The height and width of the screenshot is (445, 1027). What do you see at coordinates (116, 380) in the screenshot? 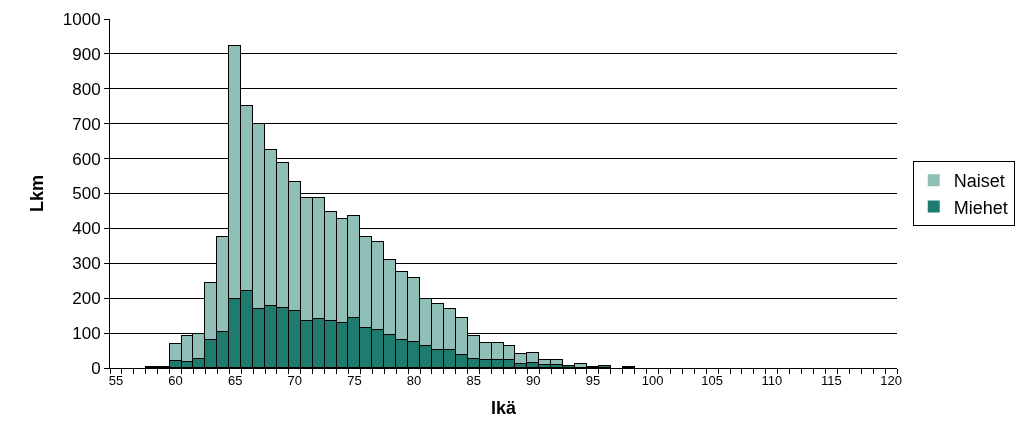
I see `x-tick-label: 55` at bounding box center [116, 380].